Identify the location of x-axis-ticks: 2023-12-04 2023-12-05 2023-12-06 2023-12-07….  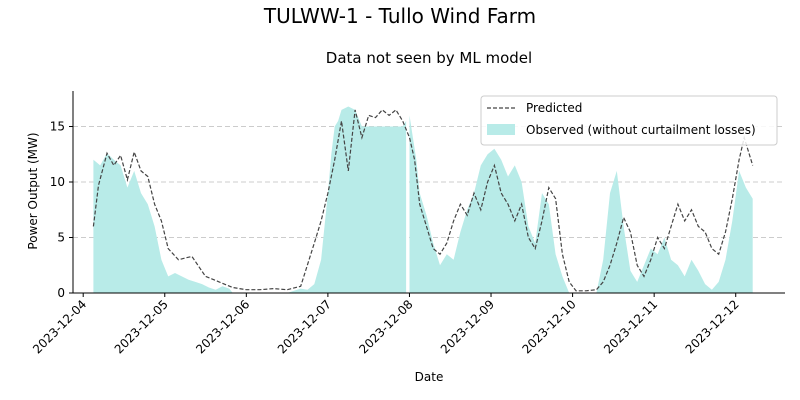
(386, 324).